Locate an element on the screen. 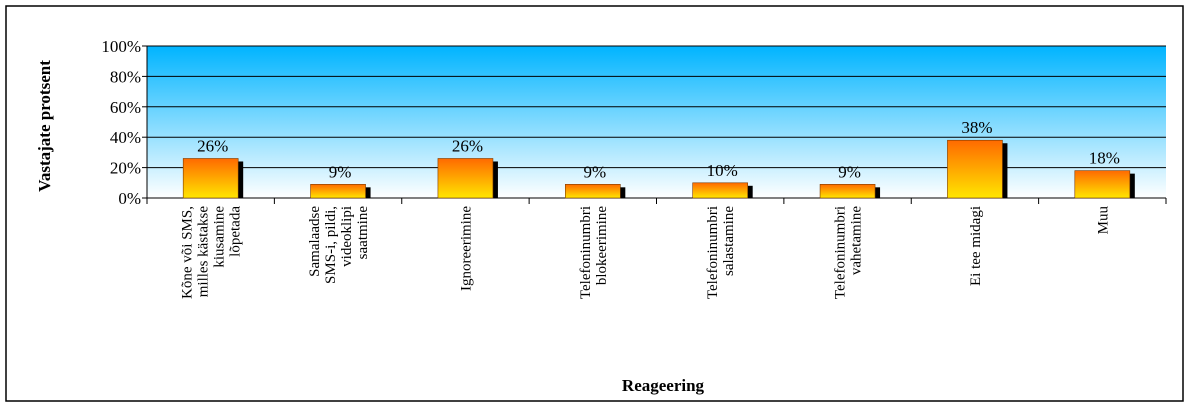 The image size is (1190, 413). data-label: 10% is located at coordinates (722, 170).